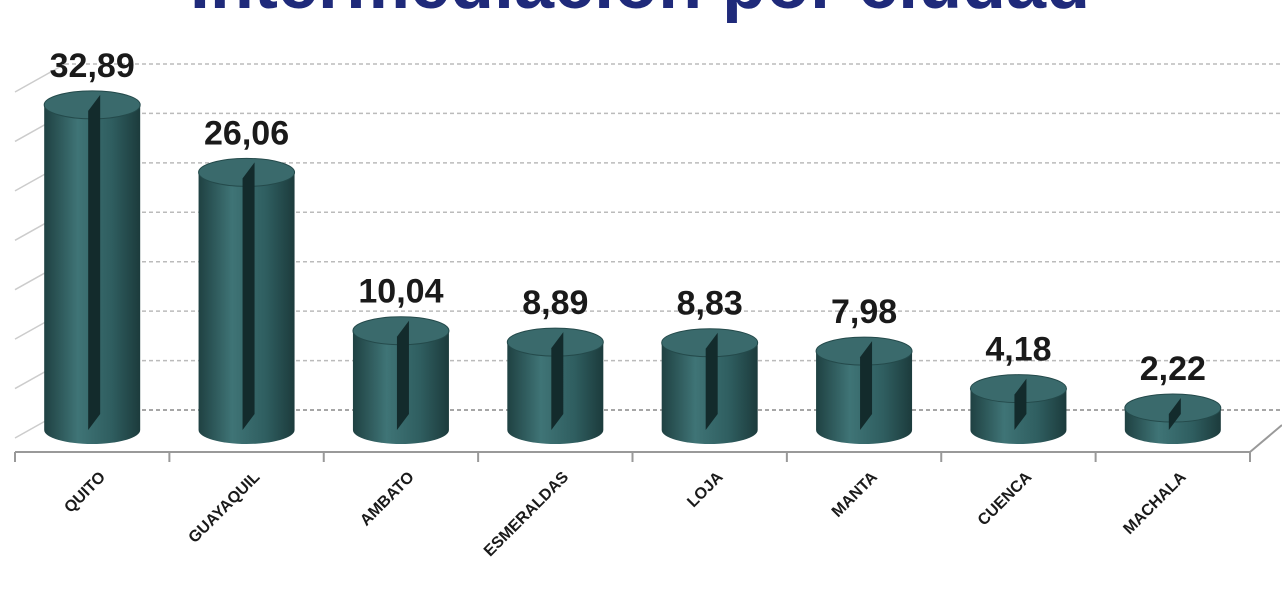 The image size is (1282, 616). Describe the element at coordinates (40, 78) in the screenshot. I see `grid-diag` at that location.